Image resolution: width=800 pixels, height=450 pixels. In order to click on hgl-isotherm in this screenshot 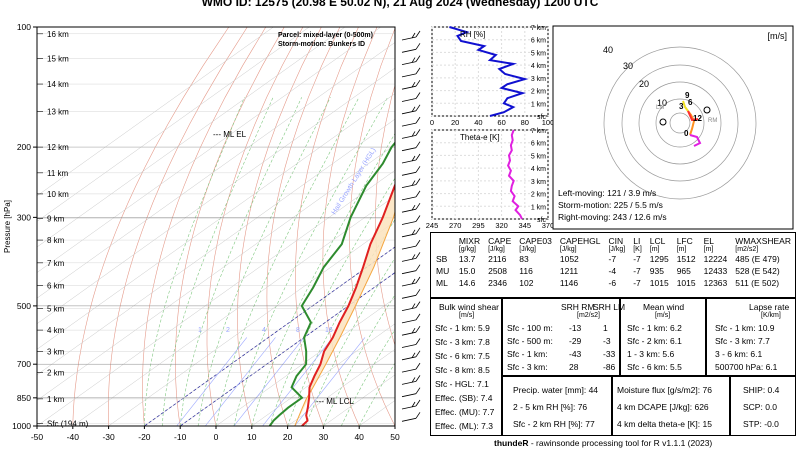, I will do `click(269, 336)`.